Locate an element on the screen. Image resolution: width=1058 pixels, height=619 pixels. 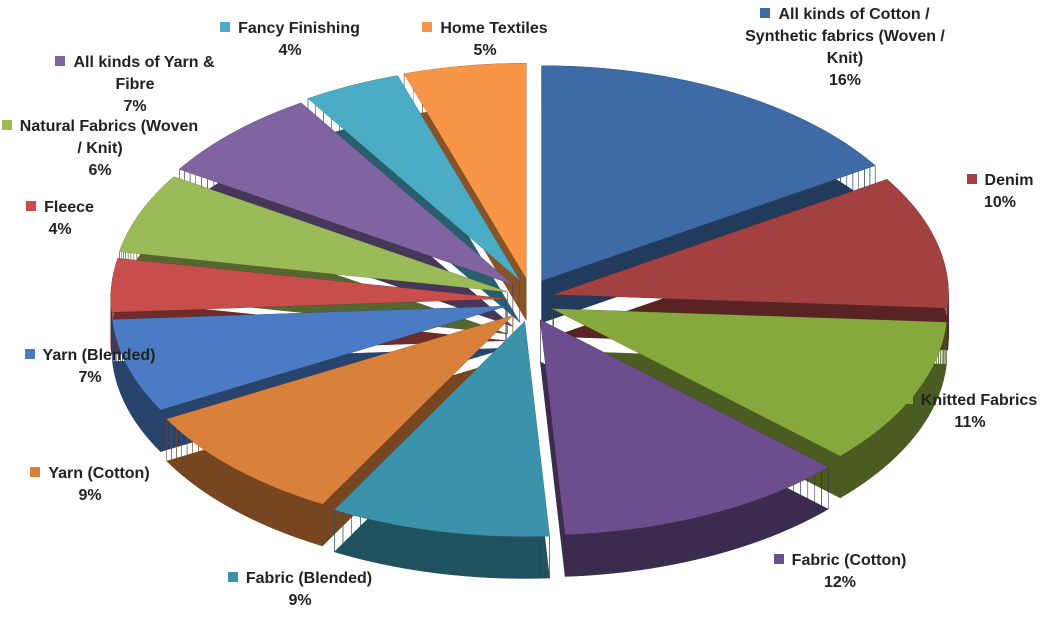
value-label: 16% is located at coordinates (845, 80).